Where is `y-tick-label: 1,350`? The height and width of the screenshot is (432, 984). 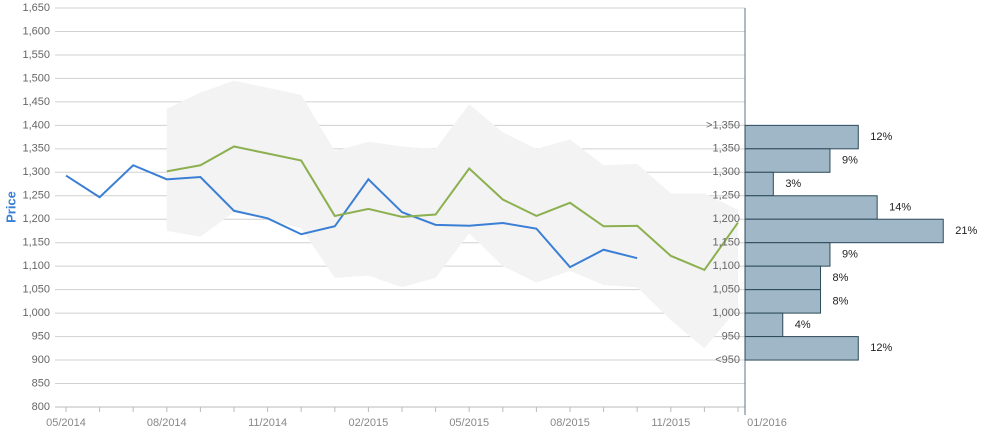 y-tick-label: 1,350 is located at coordinates (36, 149).